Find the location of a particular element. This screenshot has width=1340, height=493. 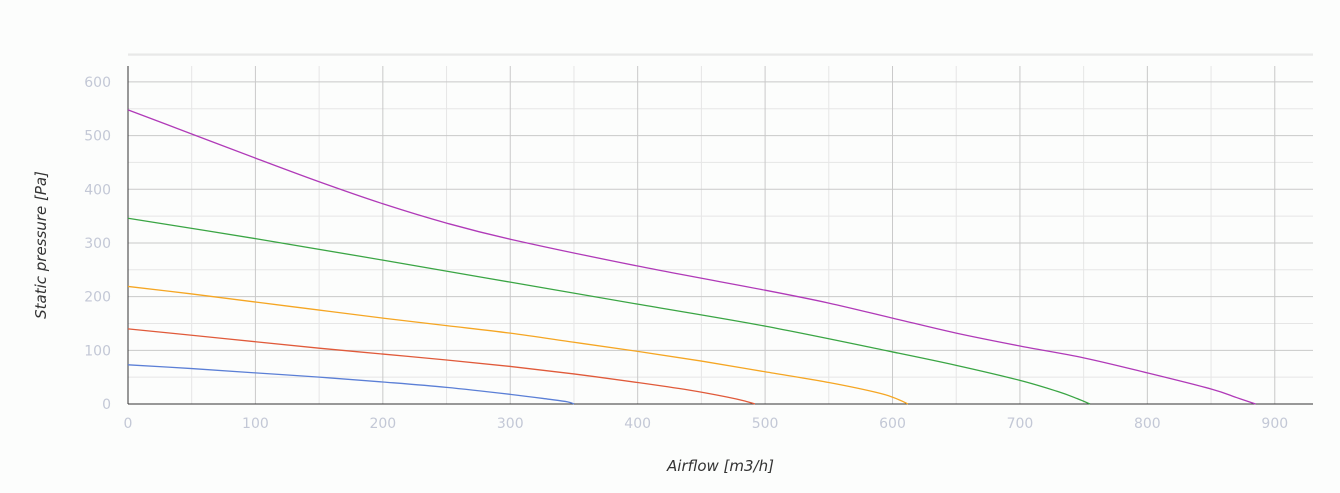

x-tick-label: 500 is located at coordinates (765, 424).